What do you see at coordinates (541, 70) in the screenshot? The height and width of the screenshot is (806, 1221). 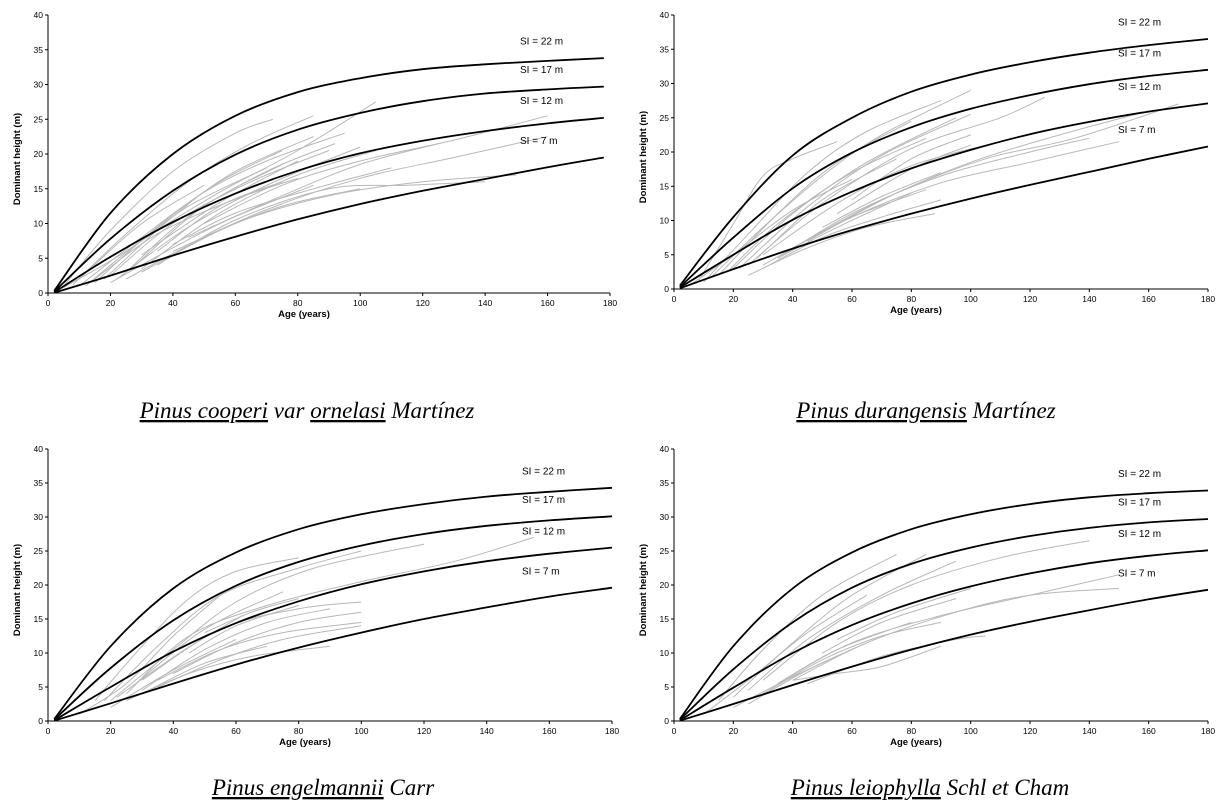 I see `series-label: SI = 17 m` at bounding box center [541, 70].